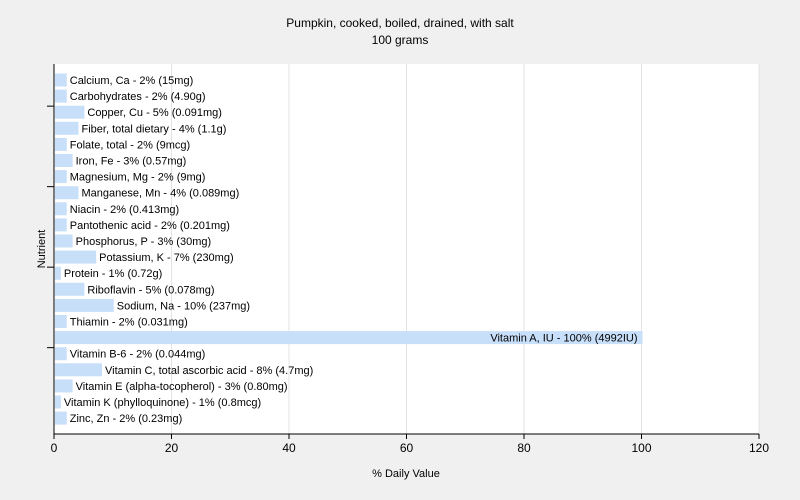 The height and width of the screenshot is (500, 800). What do you see at coordinates (150, 290) in the screenshot?
I see `bar-label: Riboflavin - 5% (0.078mg)` at bounding box center [150, 290].